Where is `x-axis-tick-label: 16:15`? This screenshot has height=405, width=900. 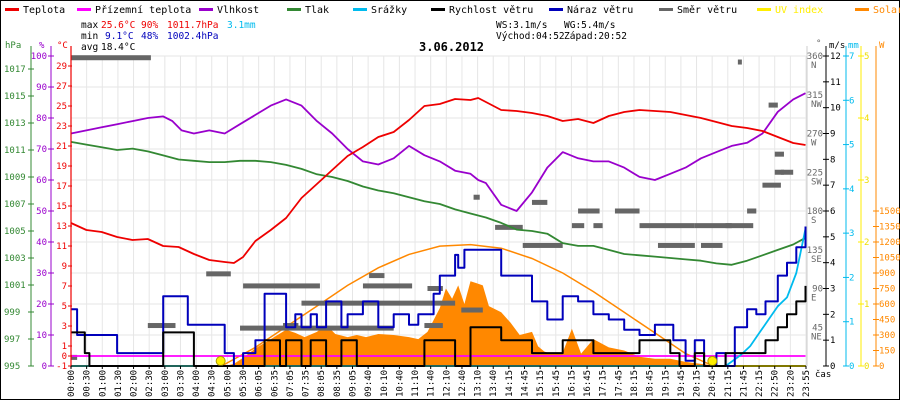 x-axis-tick-label: 16:15 is located at coordinates (572, 383).